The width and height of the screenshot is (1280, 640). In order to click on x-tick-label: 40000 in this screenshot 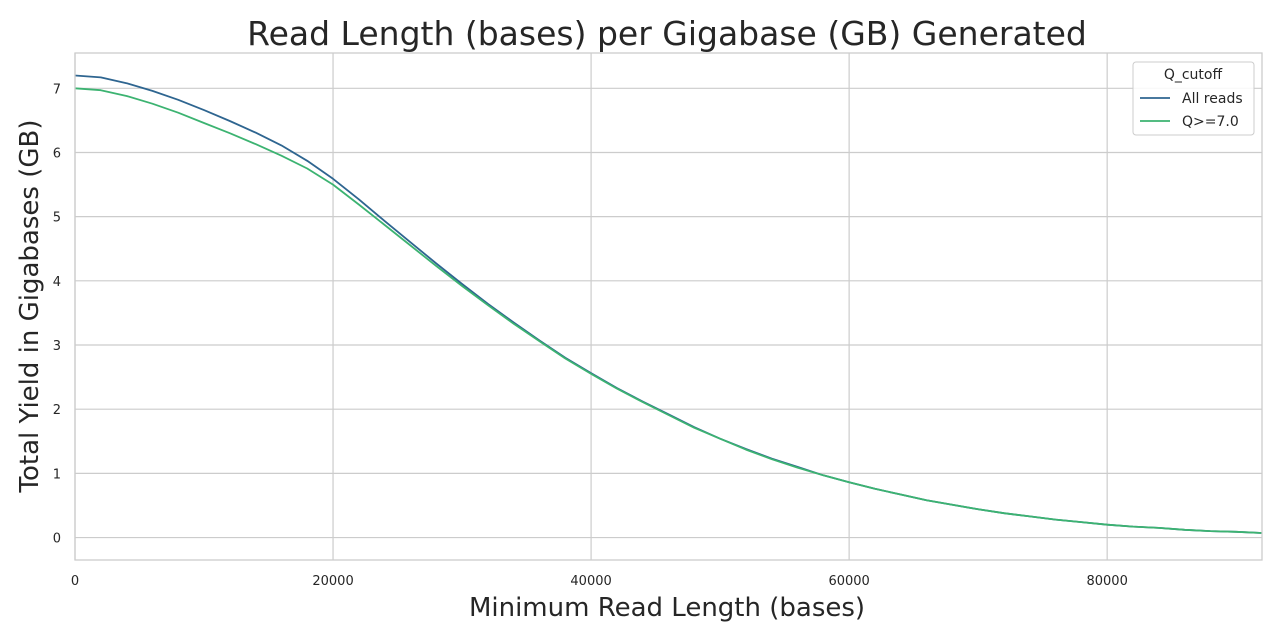, I will do `click(590, 581)`.